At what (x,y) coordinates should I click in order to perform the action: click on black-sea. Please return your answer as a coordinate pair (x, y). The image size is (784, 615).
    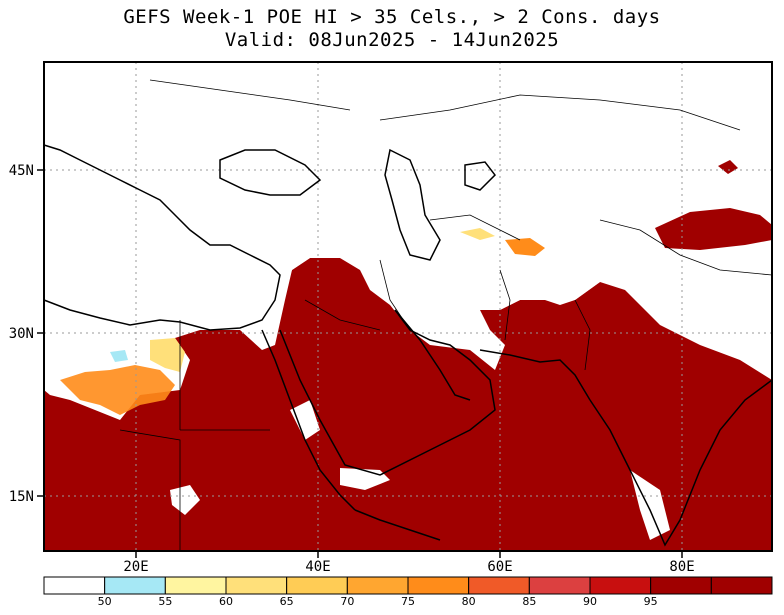
    Looking at the image, I should click on (270, 172).